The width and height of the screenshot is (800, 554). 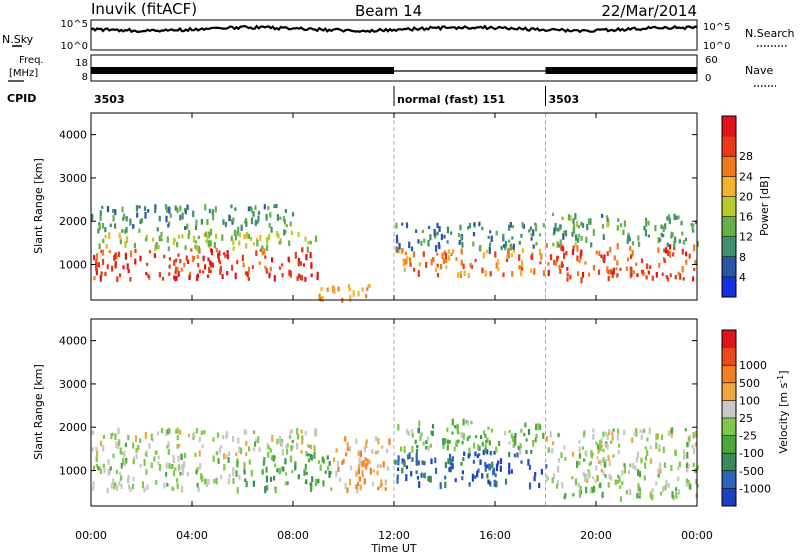 I want to click on y-tick-label: 1000, so click(x=73, y=265).